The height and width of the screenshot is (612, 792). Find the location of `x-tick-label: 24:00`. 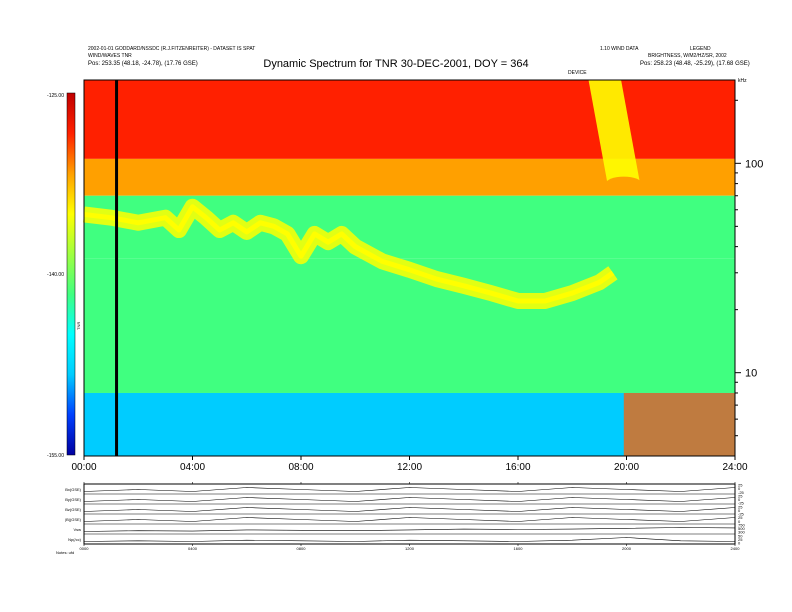

x-tick-label: 24:00 is located at coordinates (734, 467).